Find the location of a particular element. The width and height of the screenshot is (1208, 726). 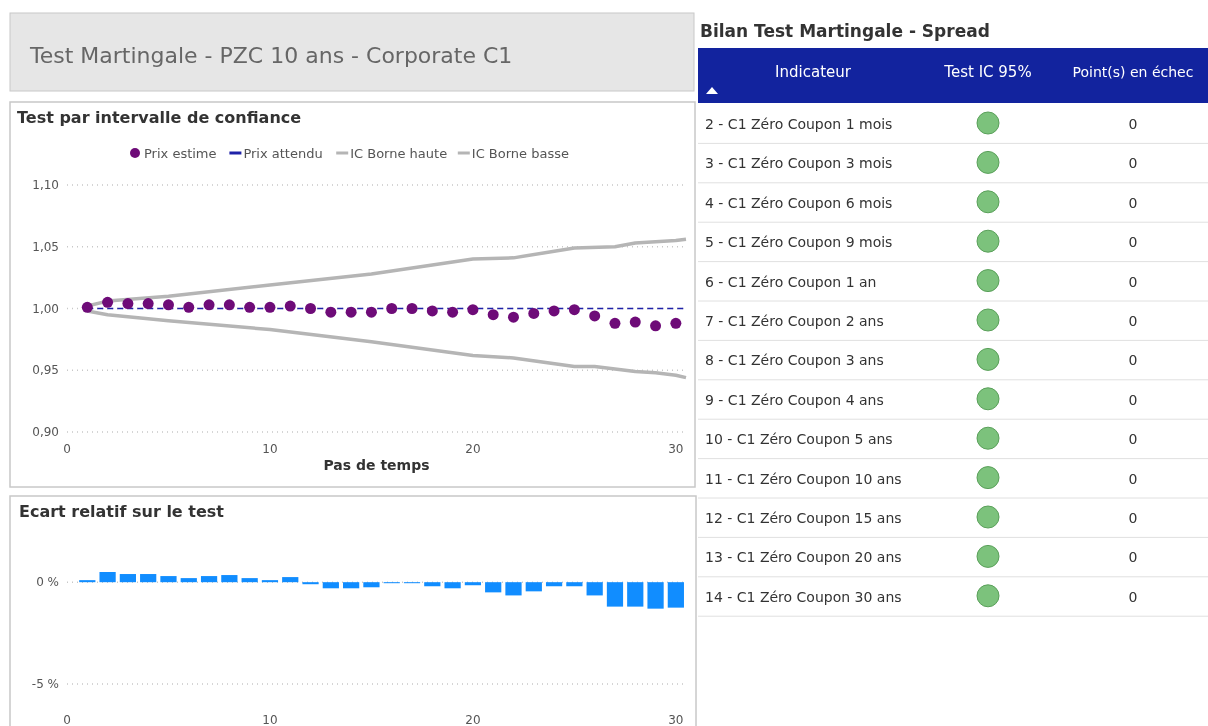

category-label: 6 - C1 Zéro Coupon 1 an is located at coordinates (791, 281).